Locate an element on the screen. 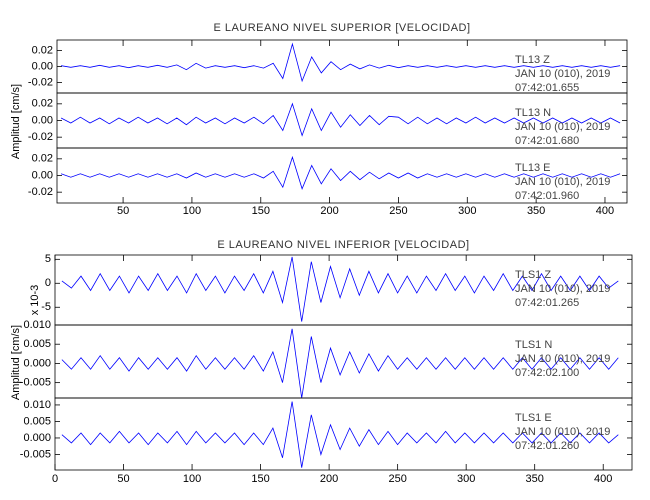 Image resolution: width=650 pixels, height=500 pixels. station-label: TL13 E is located at coordinates (532, 168).